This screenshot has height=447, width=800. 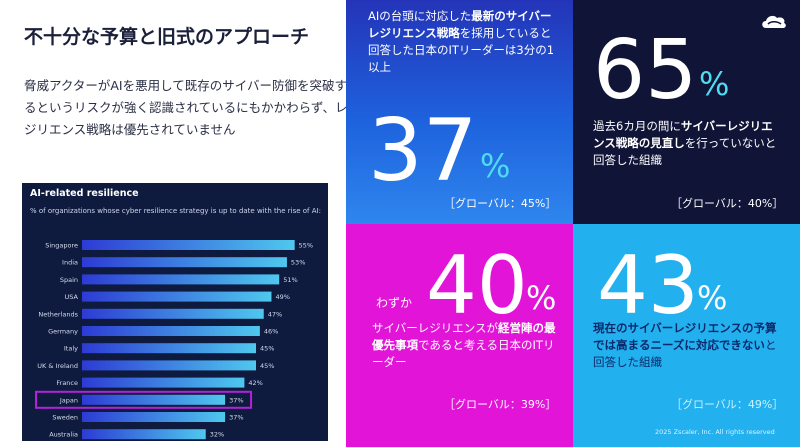 What do you see at coordinates (290, 280) in the screenshot?
I see `value-label: 51%` at bounding box center [290, 280].